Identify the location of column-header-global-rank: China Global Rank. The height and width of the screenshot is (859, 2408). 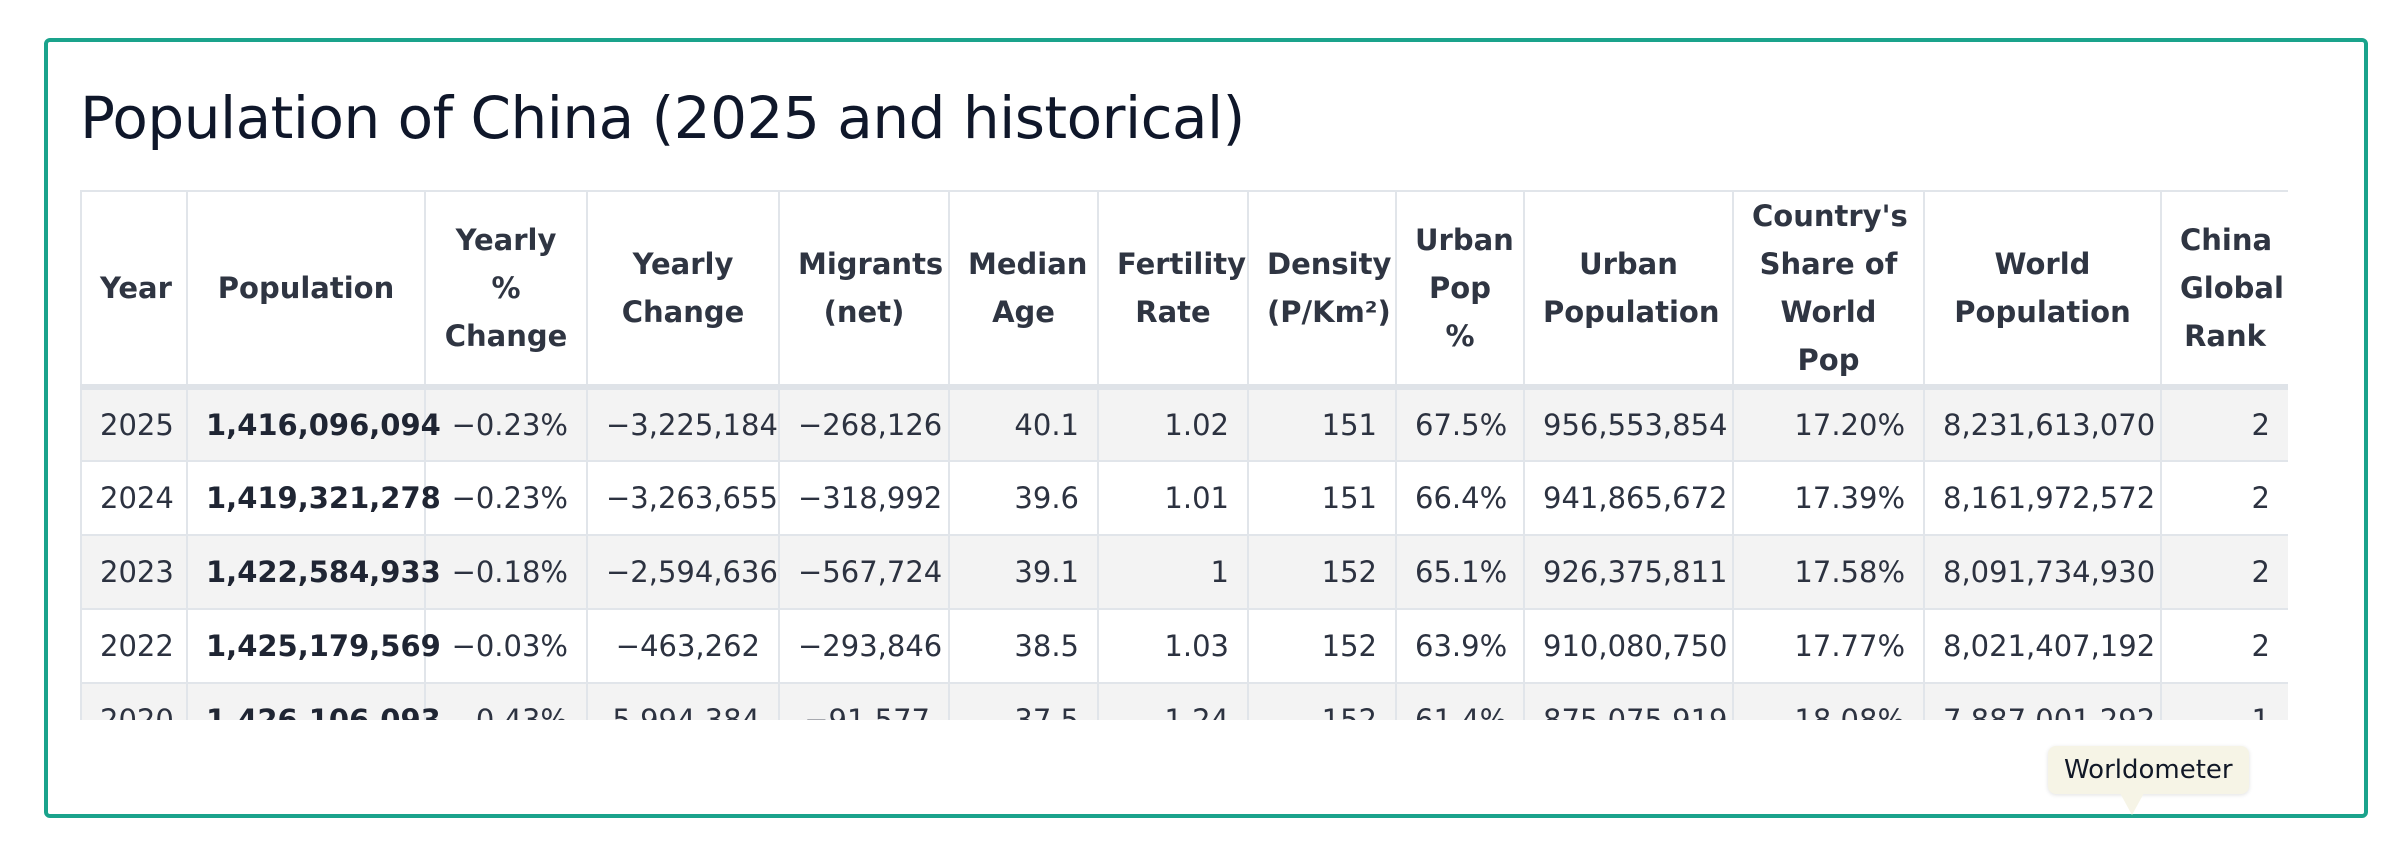
(2224, 290).